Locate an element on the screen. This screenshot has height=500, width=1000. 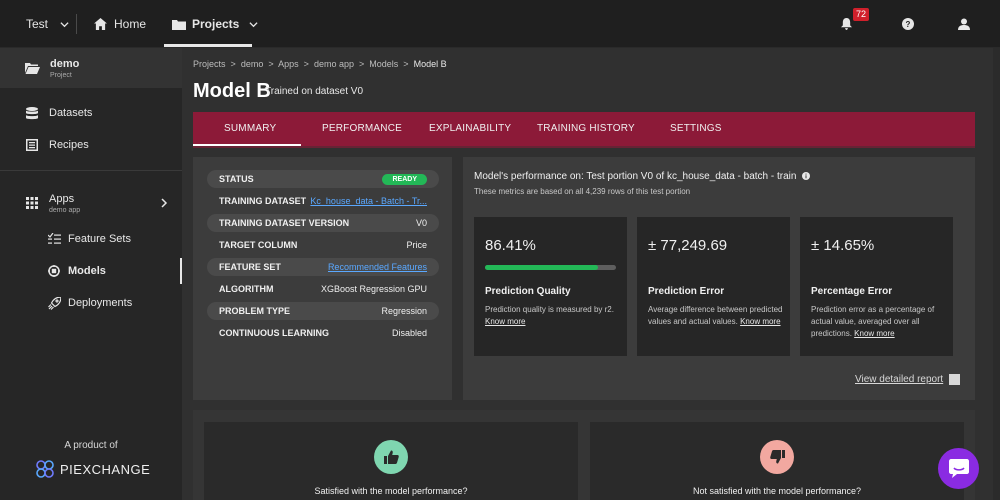
detail-row-continuous-learning: CONTINUOUS LEARNING Disabled is located at coordinates (323, 333).